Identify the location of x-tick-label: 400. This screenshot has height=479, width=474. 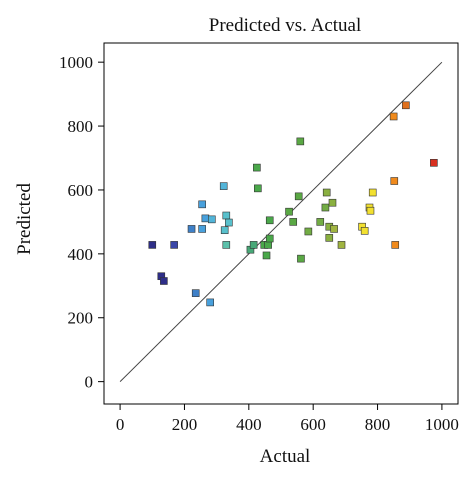
(249, 424).